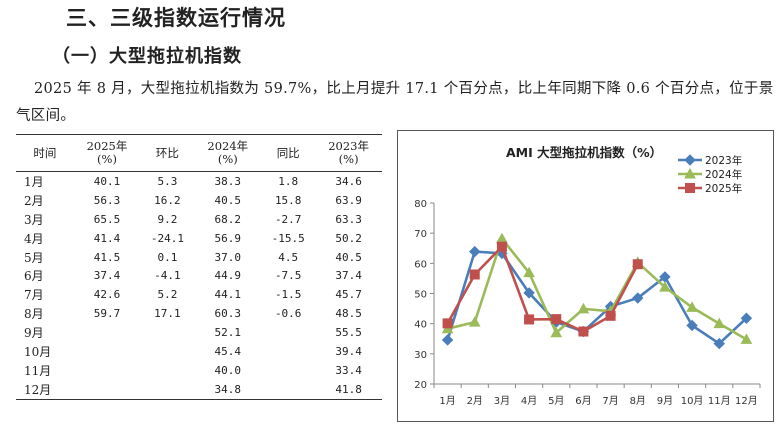 This screenshot has height=424, width=781. I want to click on y-tick-label: 40, so click(420, 325).